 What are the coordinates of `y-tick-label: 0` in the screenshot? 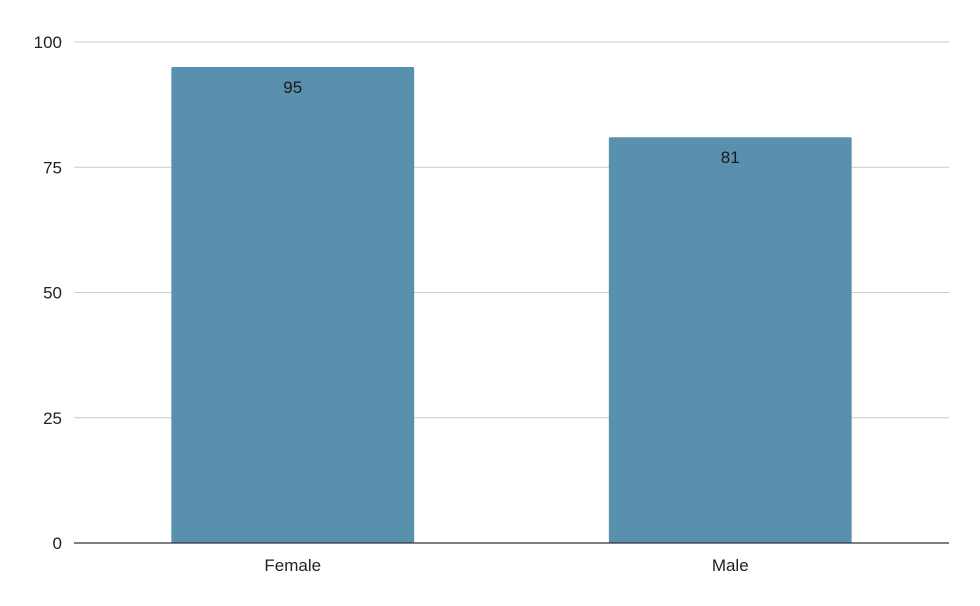 It's located at (57, 543).